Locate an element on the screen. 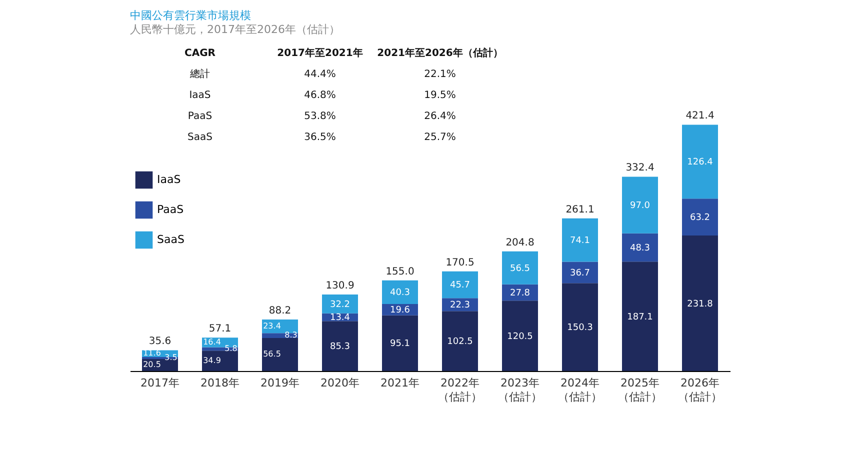 This screenshot has width=852, height=450. data-label: 120.5 is located at coordinates (520, 337).